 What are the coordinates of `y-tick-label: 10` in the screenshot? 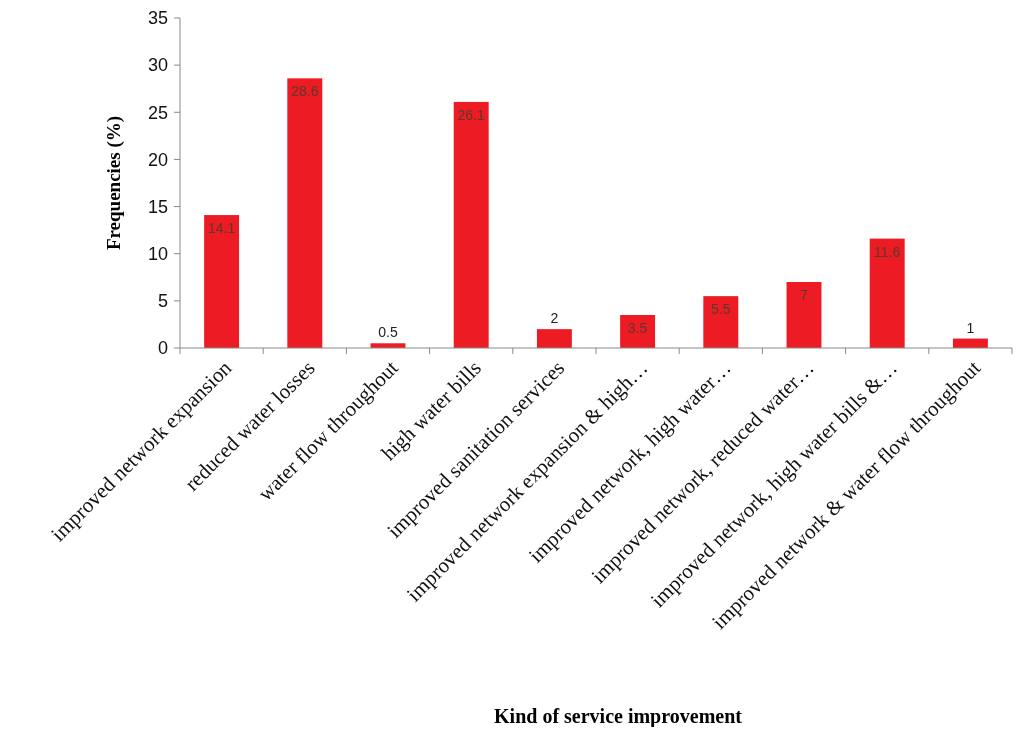 It's located at (157, 254).